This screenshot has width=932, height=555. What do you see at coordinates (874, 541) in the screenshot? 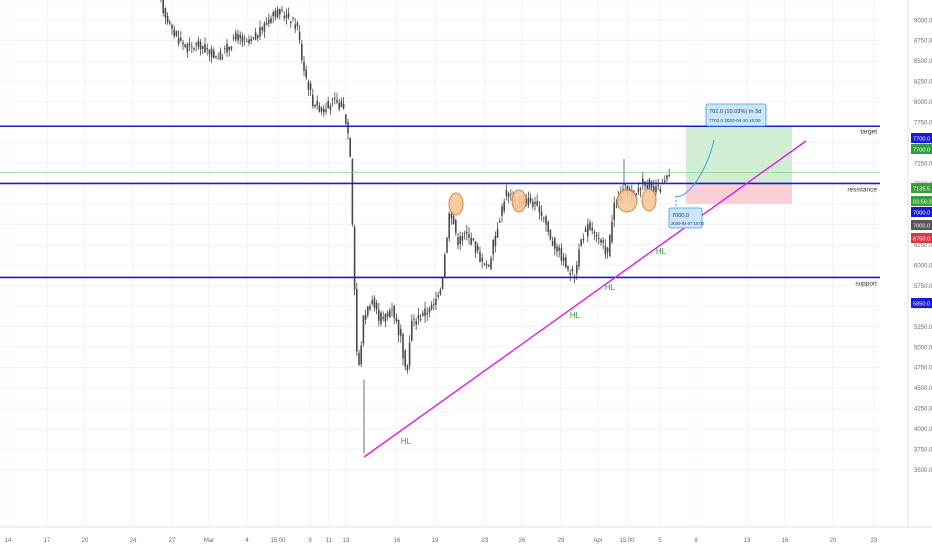
I see `x-tick-label: 23` at bounding box center [874, 541].